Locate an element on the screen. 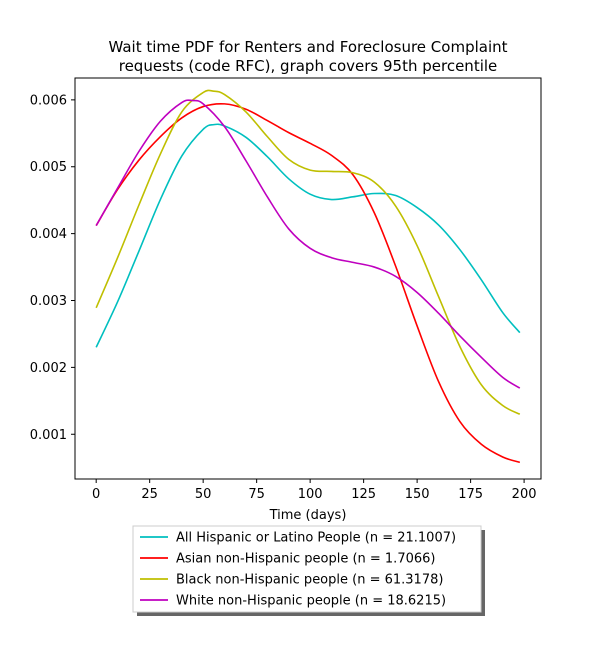  x-tick-label: 75 is located at coordinates (256, 494).